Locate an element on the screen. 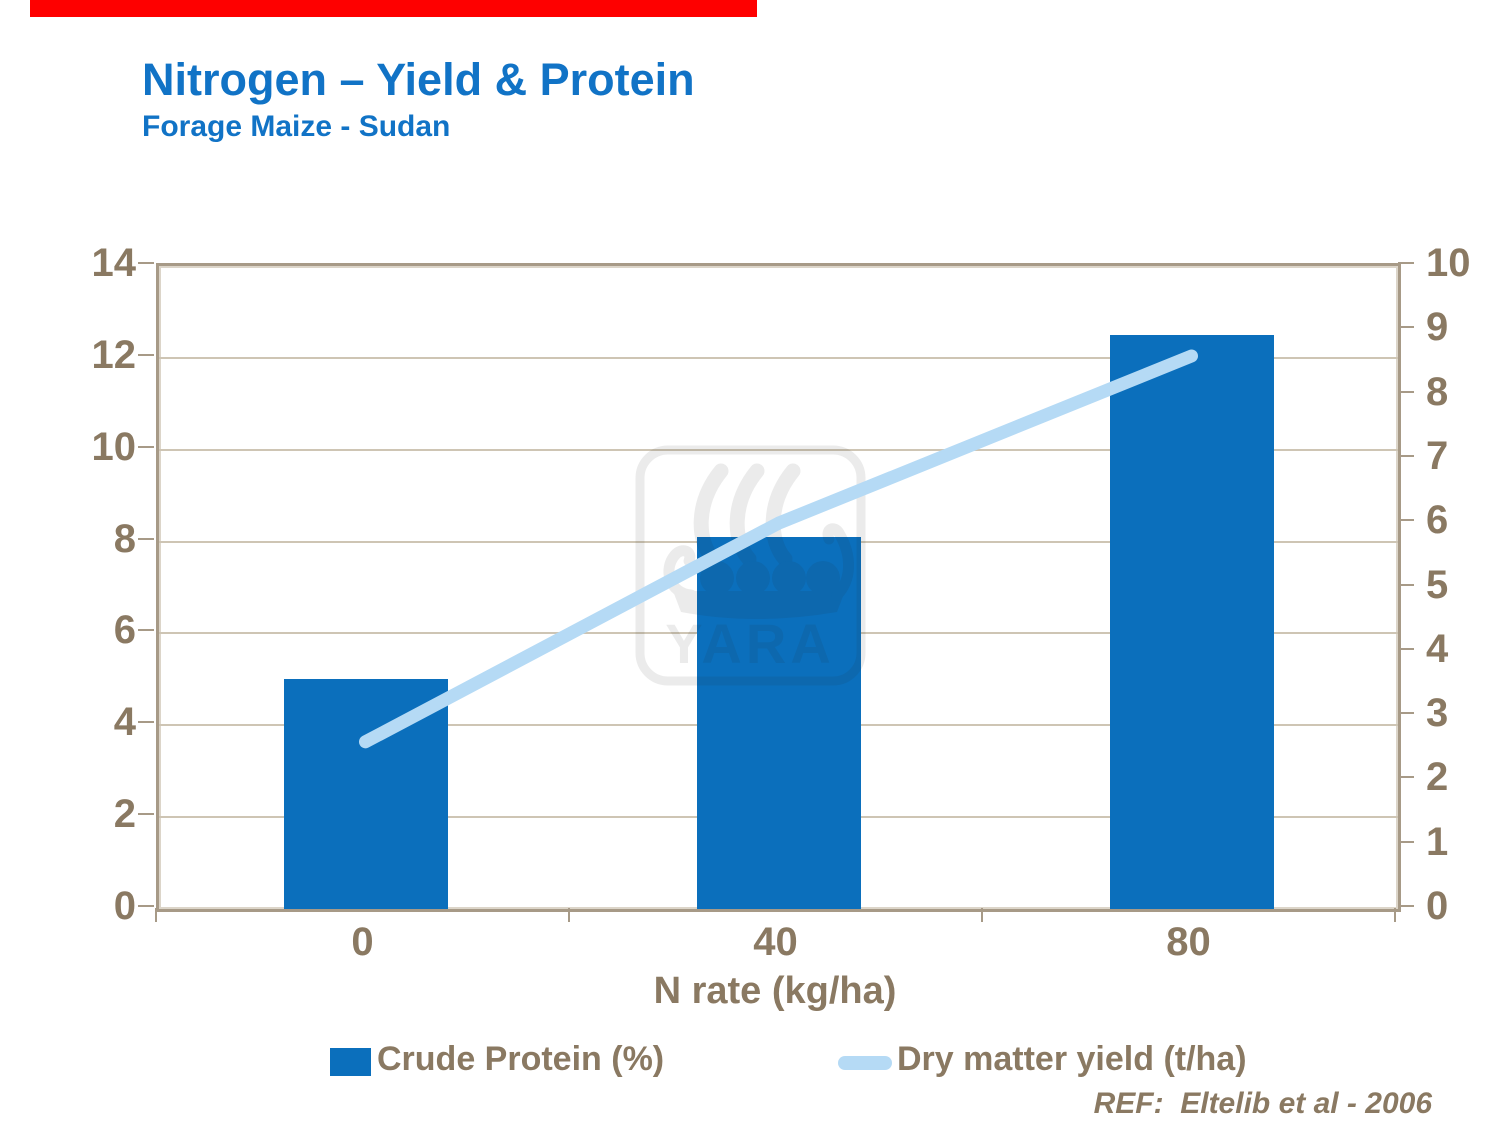  y-axis-right-tick-label: 9 is located at coordinates (1437, 327).